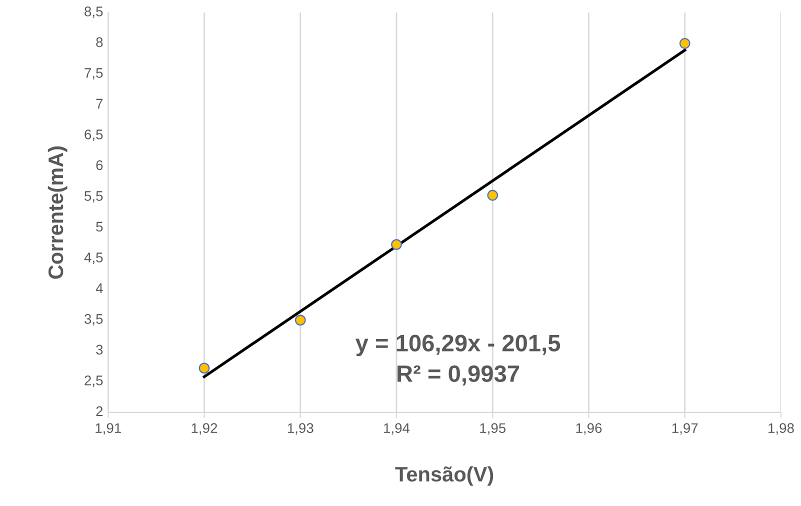 The image size is (801, 506). I want to click on y-tick-label: 6, so click(99, 165).